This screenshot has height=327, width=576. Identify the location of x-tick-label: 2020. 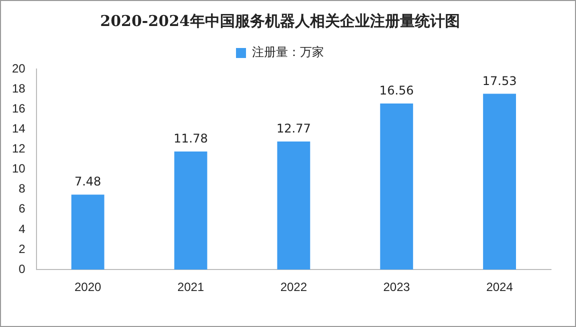
(88, 287).